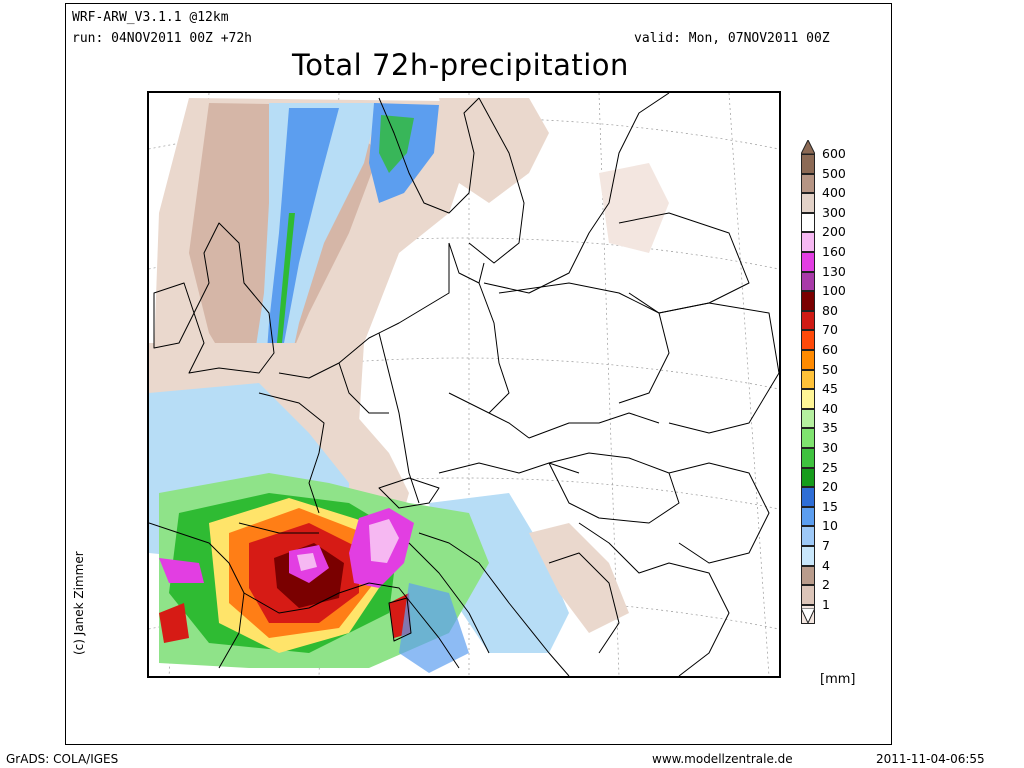 The image size is (1024, 768). I want to click on footer-grads: GrADS: COLA/IGES, so click(62, 759).